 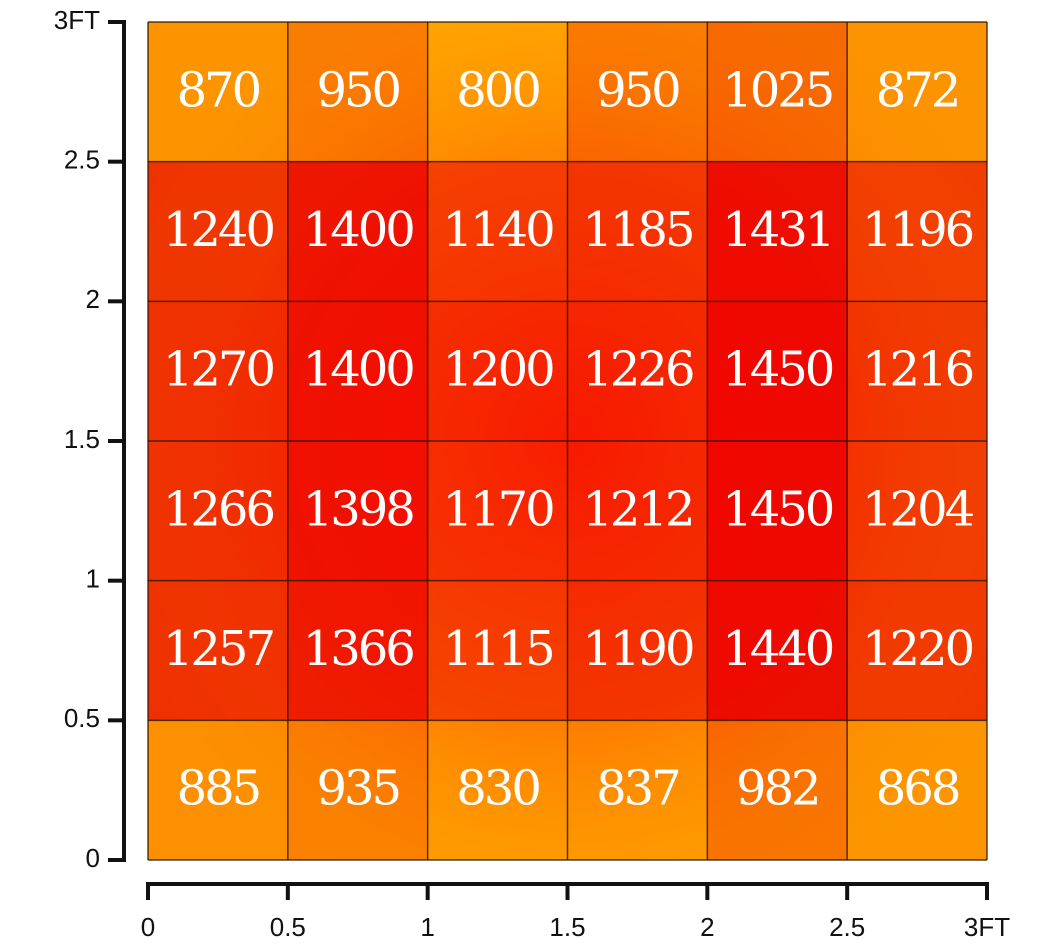 I want to click on cell-value-label: 1190, so click(x=637, y=649).